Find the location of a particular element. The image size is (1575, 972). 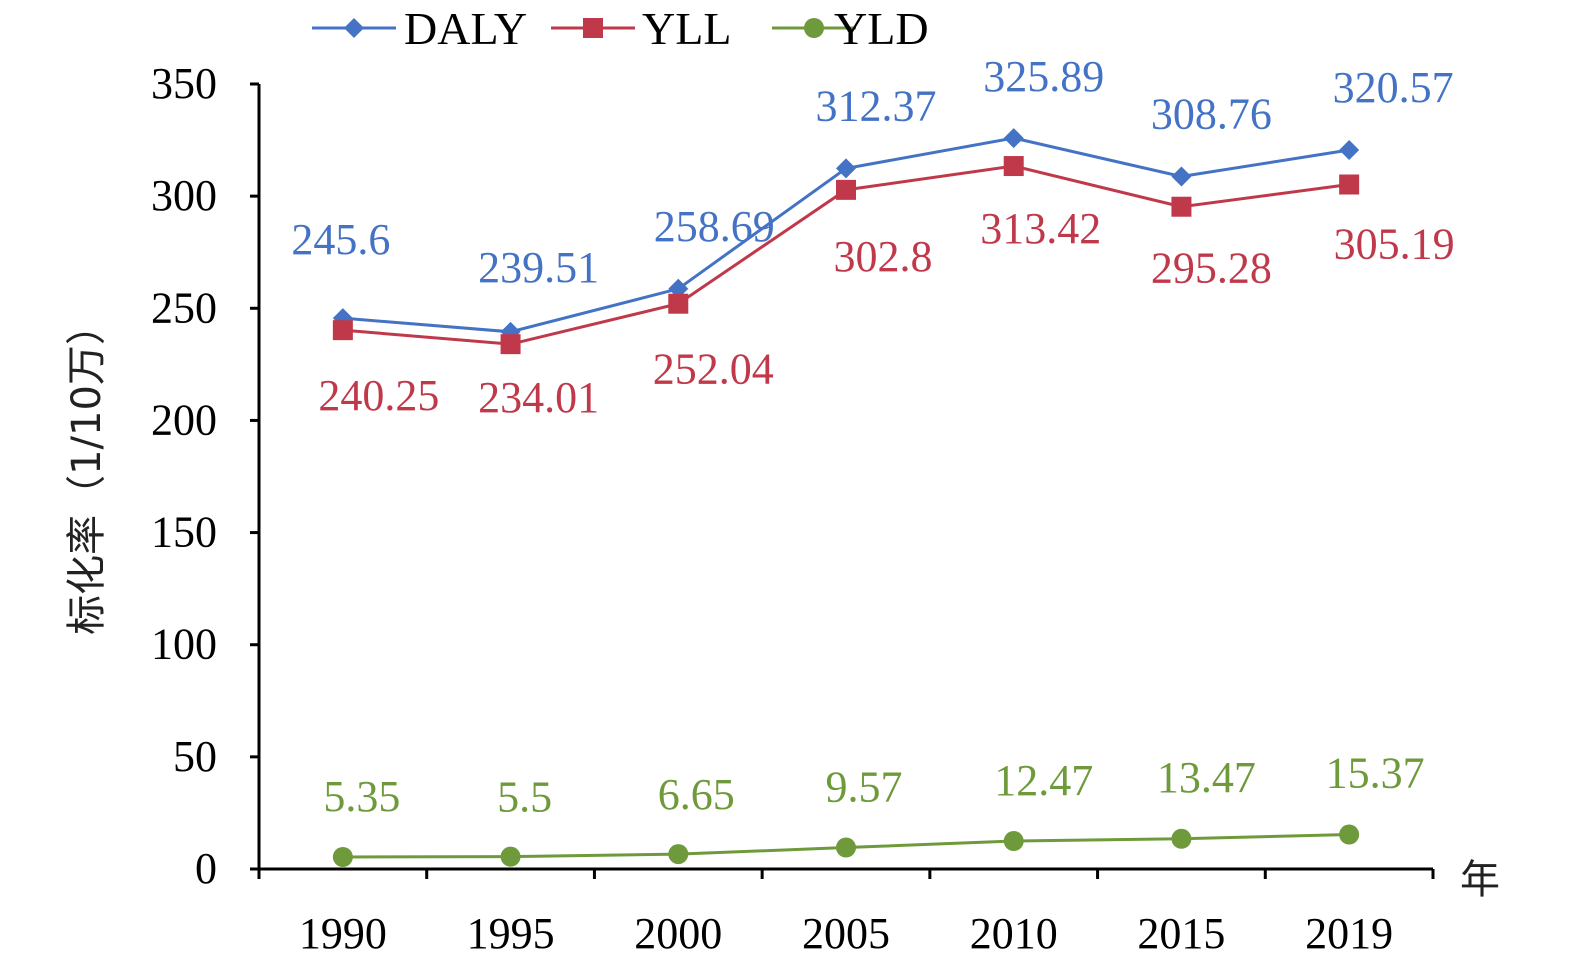

y-tick-label: 100 is located at coordinates (184, 644).